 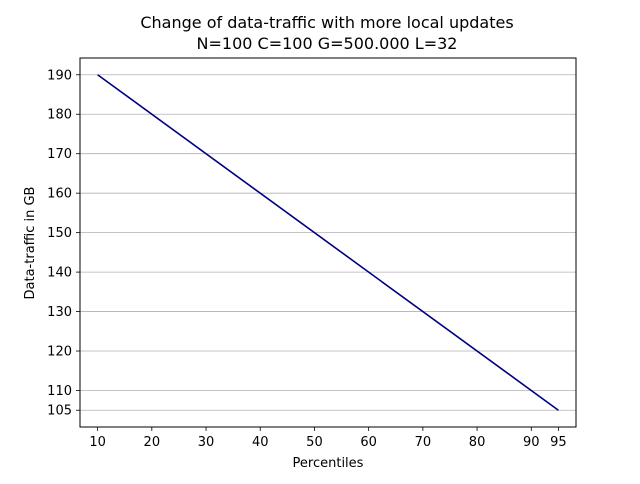 What do you see at coordinates (260, 442) in the screenshot?
I see `x-tick-label: 40` at bounding box center [260, 442].